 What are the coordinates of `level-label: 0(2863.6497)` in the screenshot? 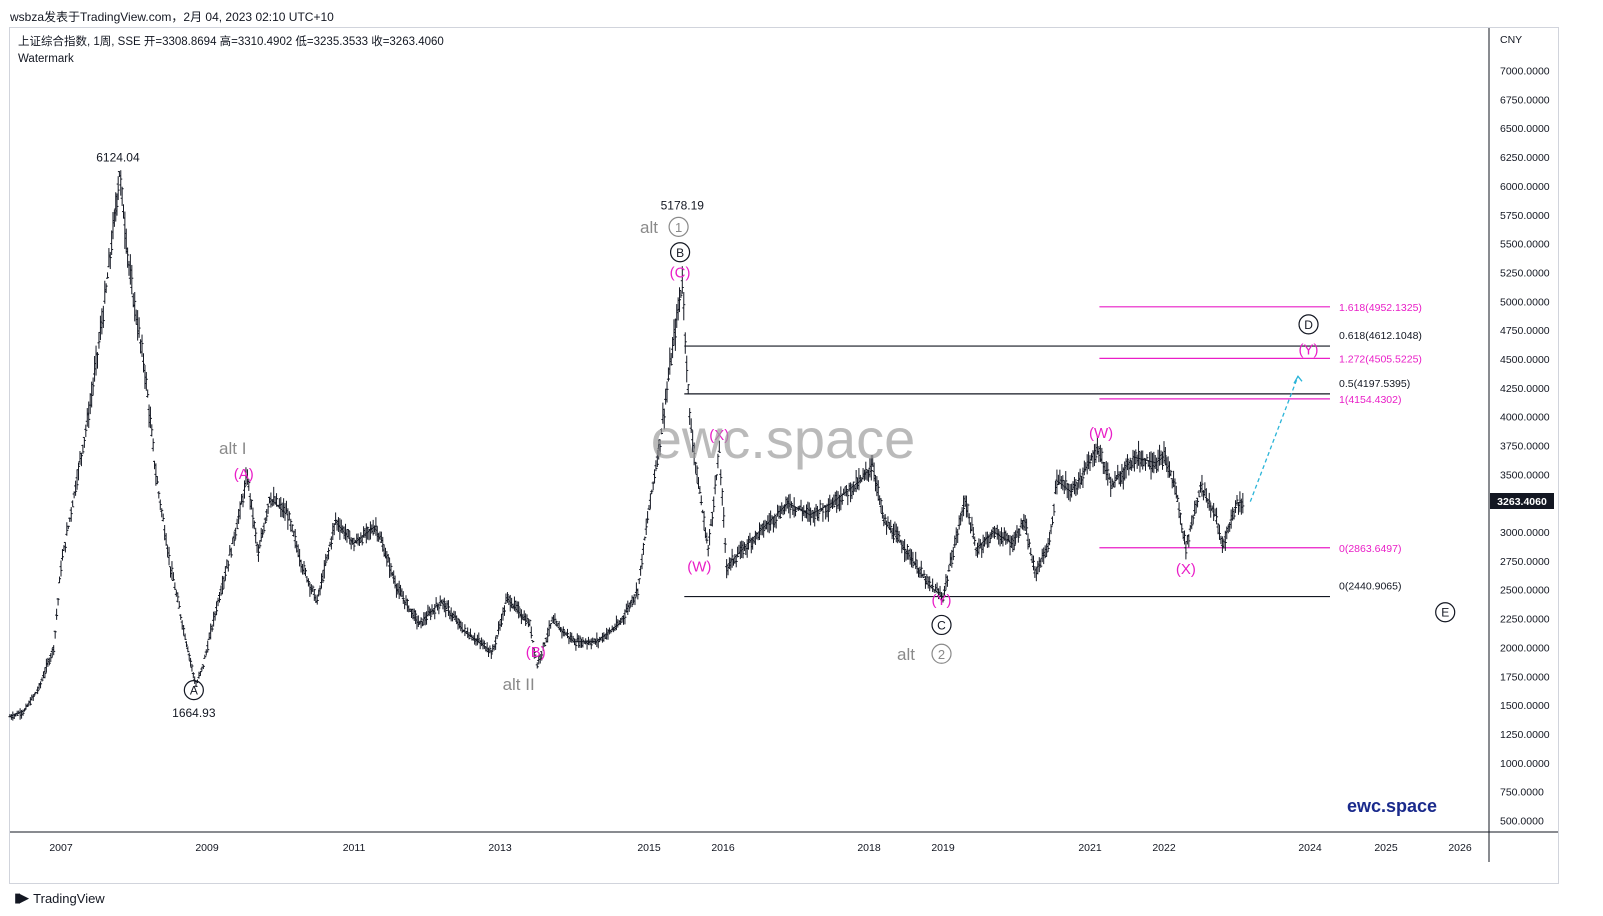 It's located at (1370, 549).